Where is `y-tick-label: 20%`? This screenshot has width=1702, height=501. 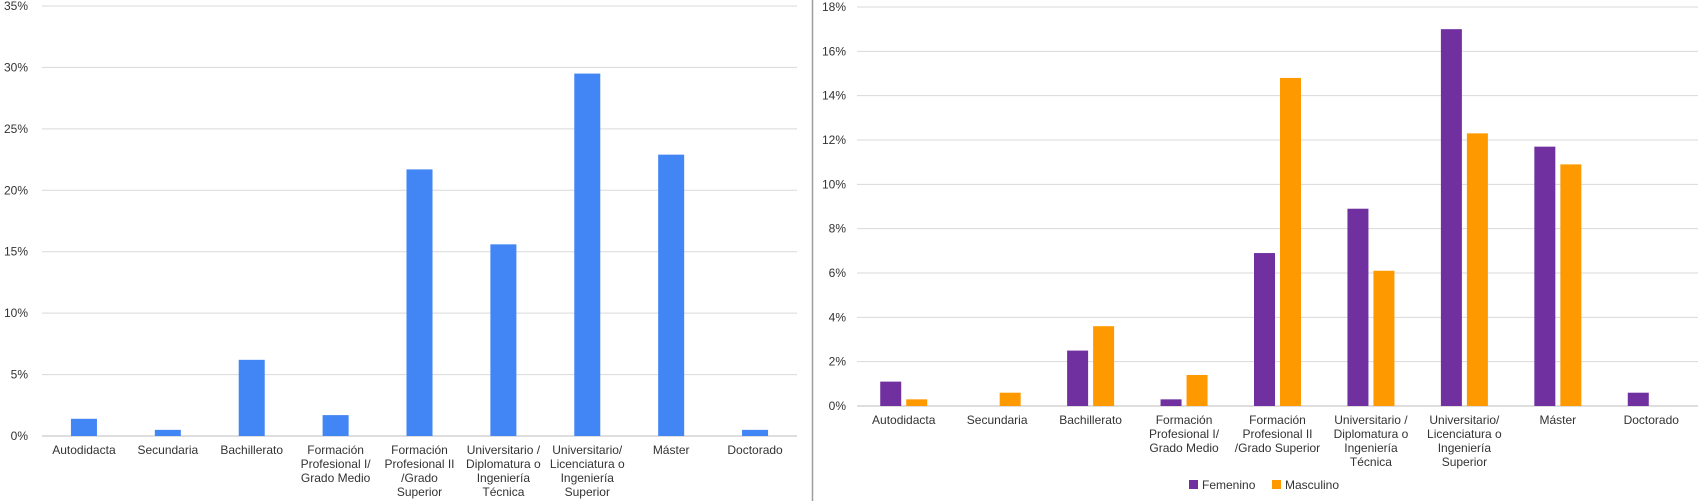
y-tick-label: 20% is located at coordinates (16, 190).